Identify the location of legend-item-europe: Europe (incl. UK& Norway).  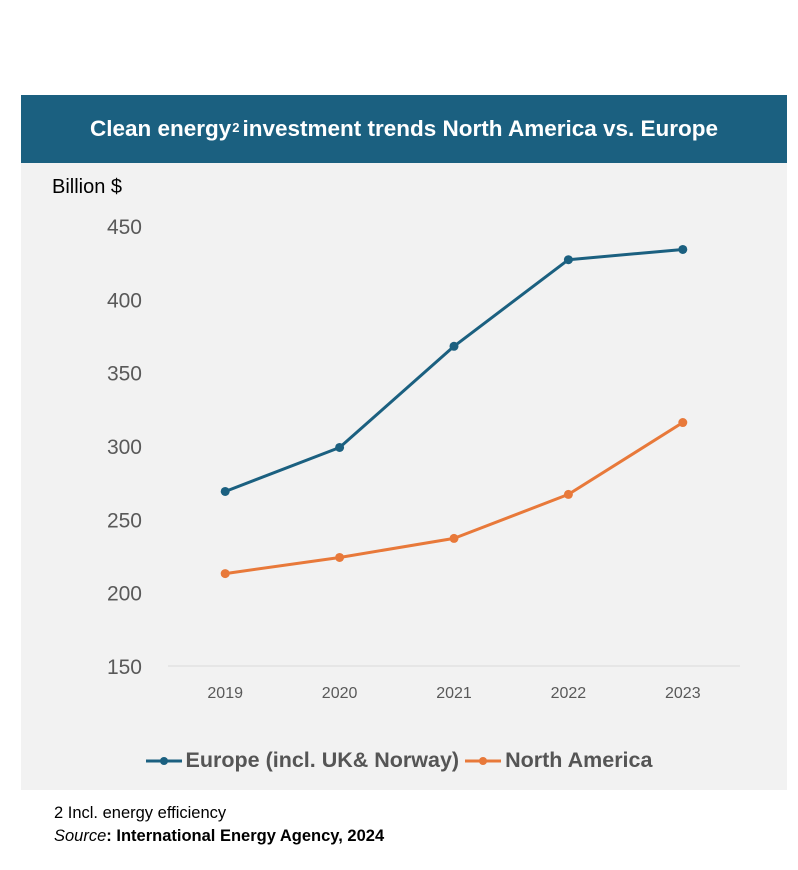
(302, 760).